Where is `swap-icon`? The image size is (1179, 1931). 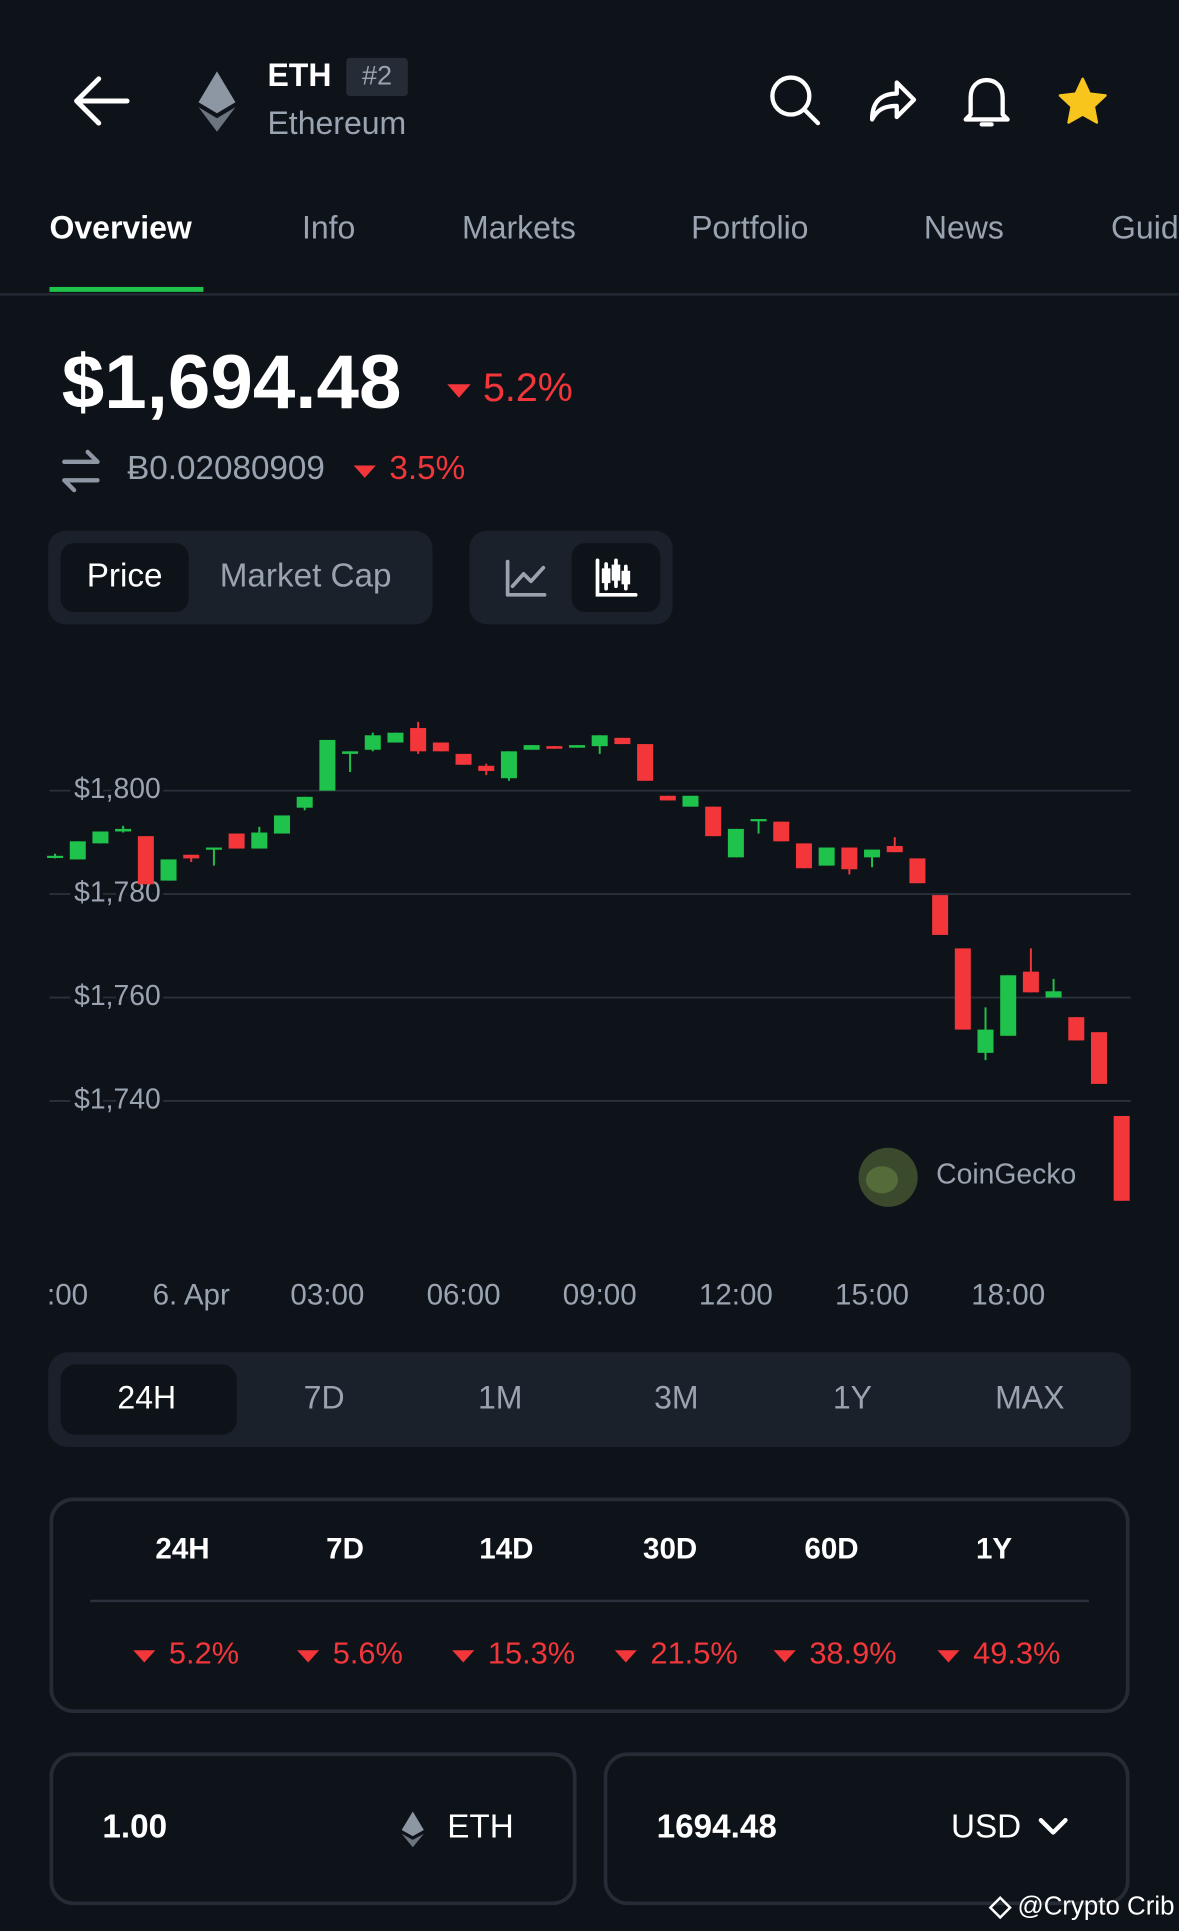
swap-icon is located at coordinates (81, 471).